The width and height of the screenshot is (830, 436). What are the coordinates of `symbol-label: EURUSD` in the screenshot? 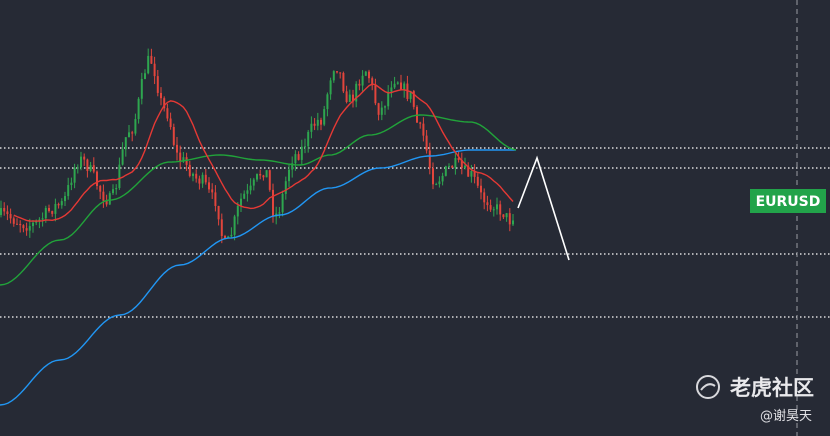 It's located at (788, 202).